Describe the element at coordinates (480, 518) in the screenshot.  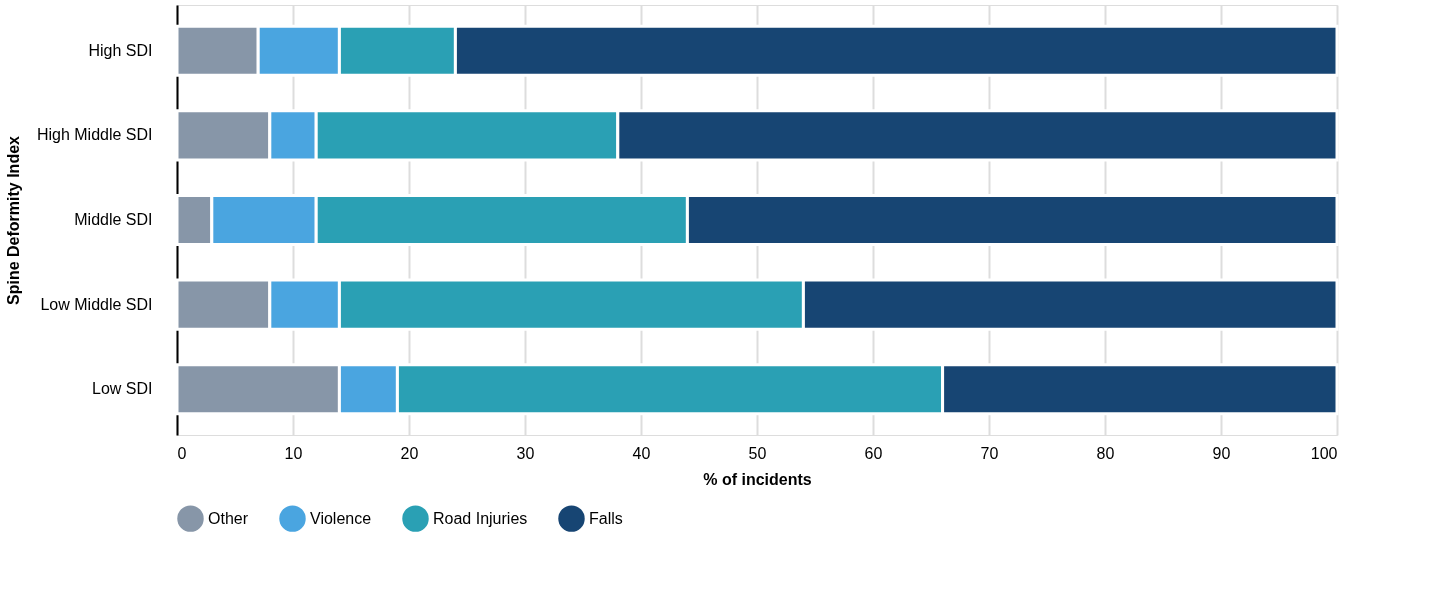
I see `legend-label: Road Injuries` at that location.